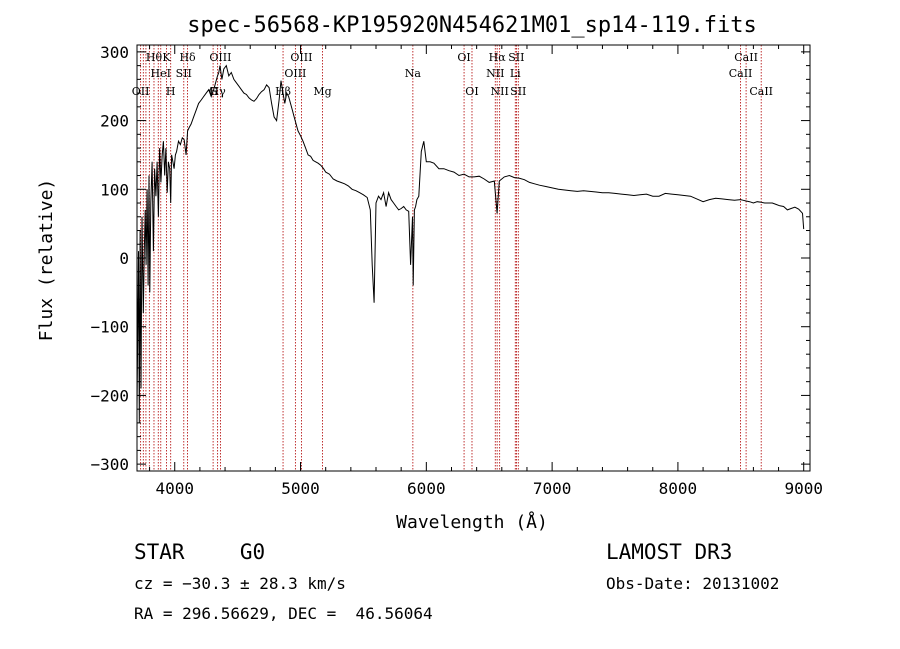 Image resolution: width=900 pixels, height=649 pixels. I want to click on x-tick-label: 8000, so click(678, 488).